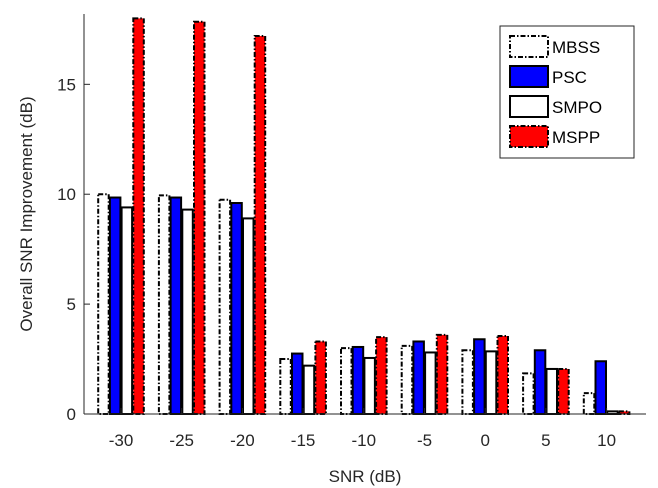 This screenshot has width=658, height=488. I want to click on bar-psc--15, so click(297, 383).